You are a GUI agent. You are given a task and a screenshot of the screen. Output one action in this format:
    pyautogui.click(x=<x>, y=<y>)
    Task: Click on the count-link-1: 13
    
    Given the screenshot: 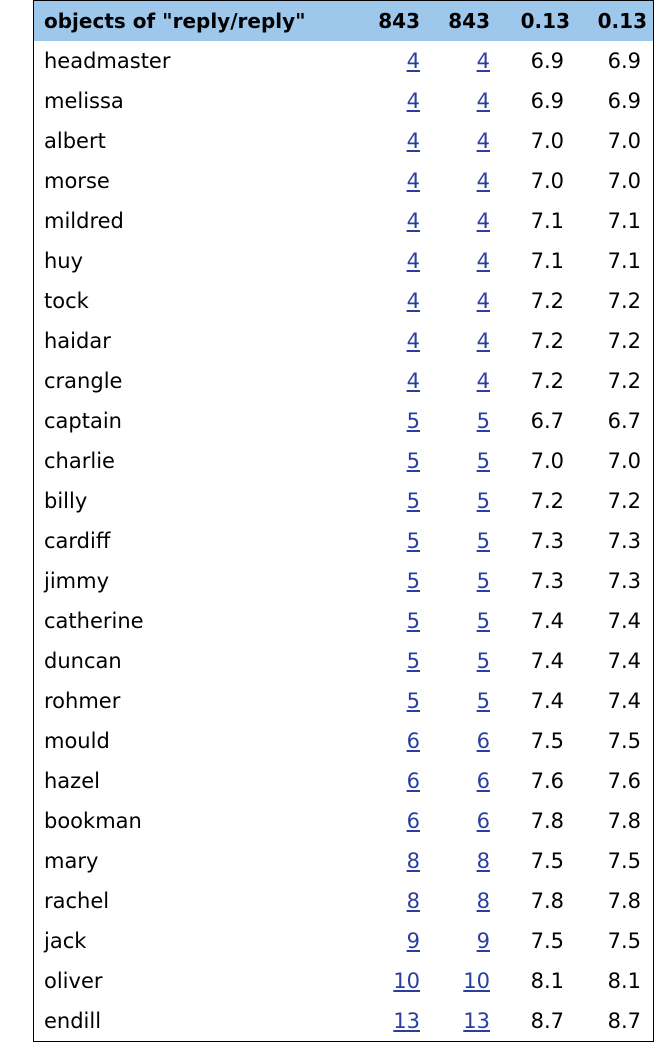 What is the action you would take?
    pyautogui.click(x=406, y=1021)
    